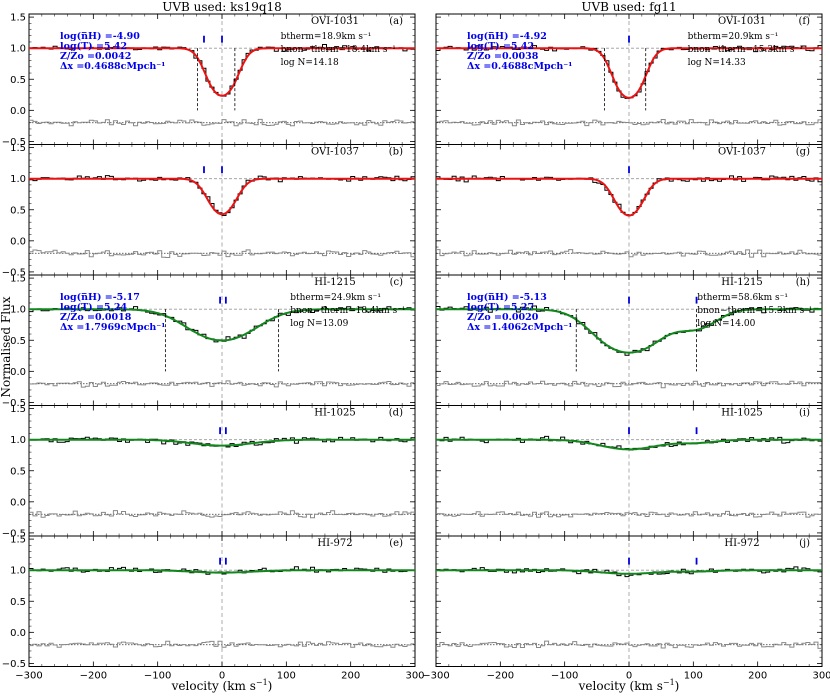 The image size is (830, 699). I want to click on column-title-right: UVB used: fg11, so click(628, 7).